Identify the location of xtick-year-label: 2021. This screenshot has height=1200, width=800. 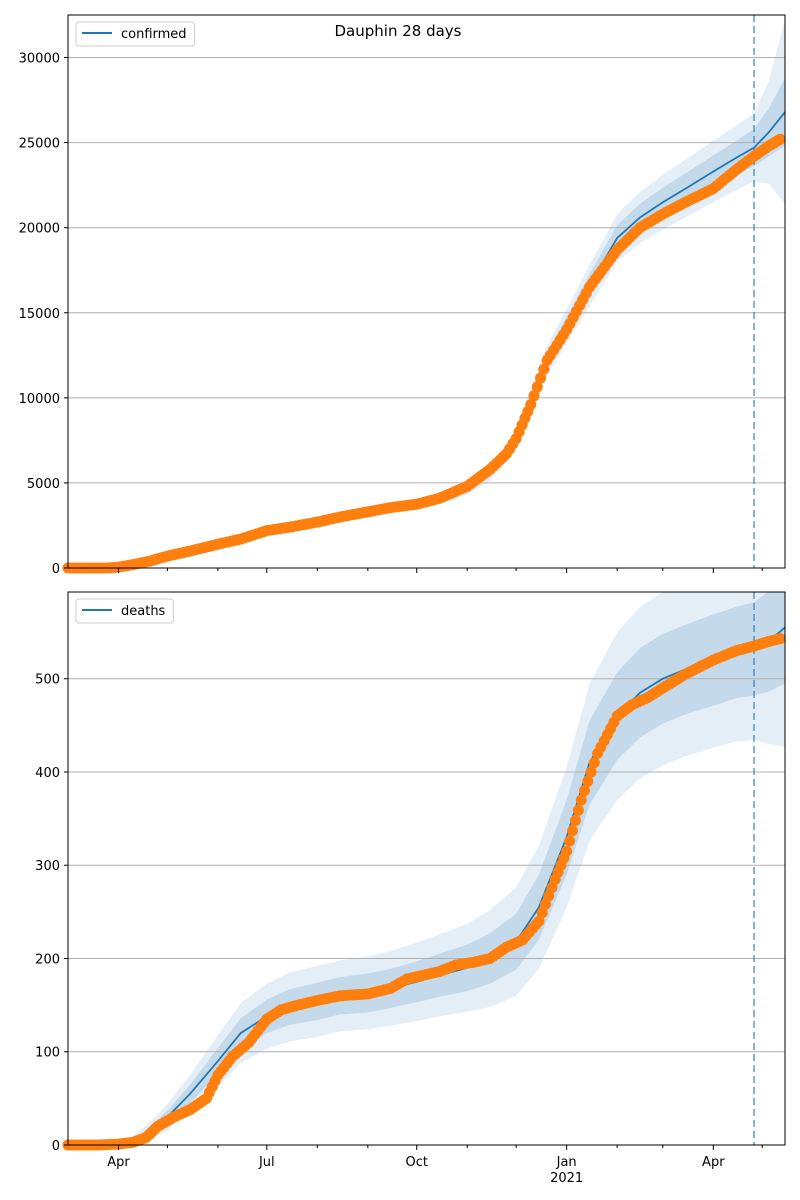
(566, 1178).